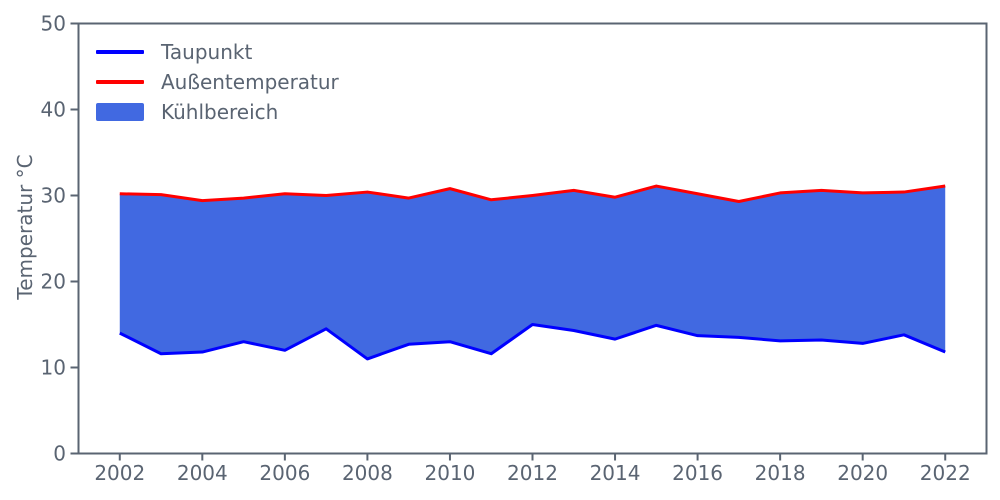  What do you see at coordinates (945, 473) in the screenshot?
I see `x-tick-label: 2022` at bounding box center [945, 473].